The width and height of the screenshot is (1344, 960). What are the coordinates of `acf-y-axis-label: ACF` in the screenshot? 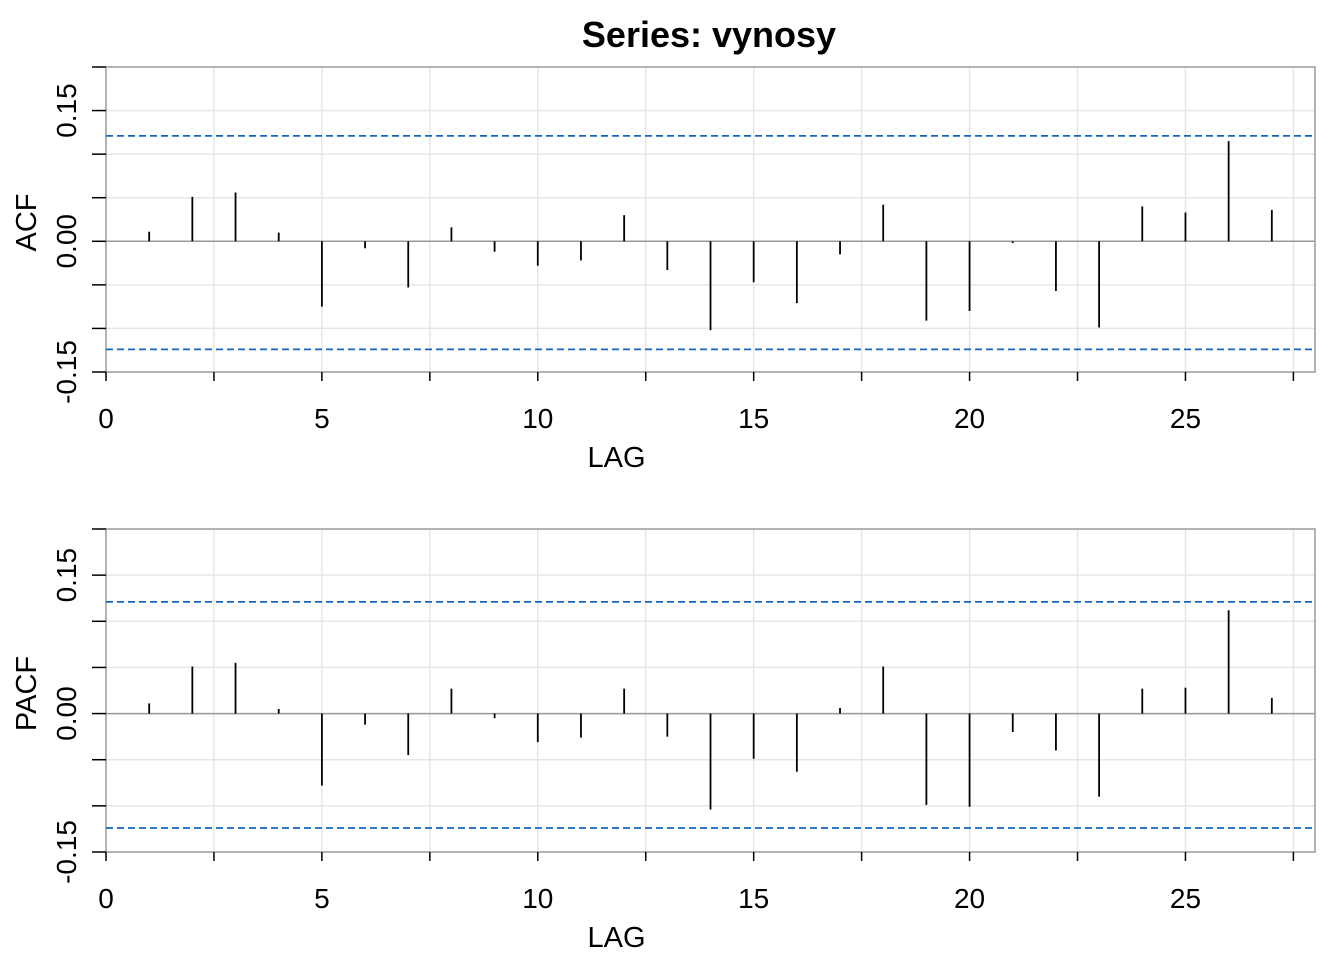 It's located at (27, 223).